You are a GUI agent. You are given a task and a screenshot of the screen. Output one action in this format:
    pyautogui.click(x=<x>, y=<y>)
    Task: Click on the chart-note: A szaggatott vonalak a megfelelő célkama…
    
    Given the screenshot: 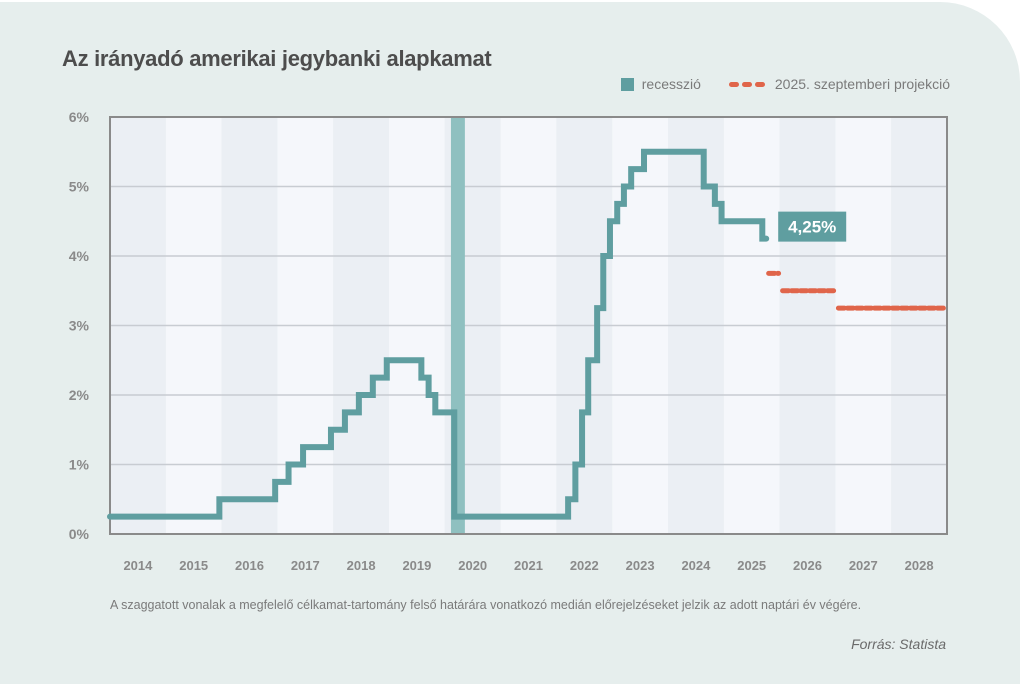 What is the action you would take?
    pyautogui.click(x=486, y=605)
    